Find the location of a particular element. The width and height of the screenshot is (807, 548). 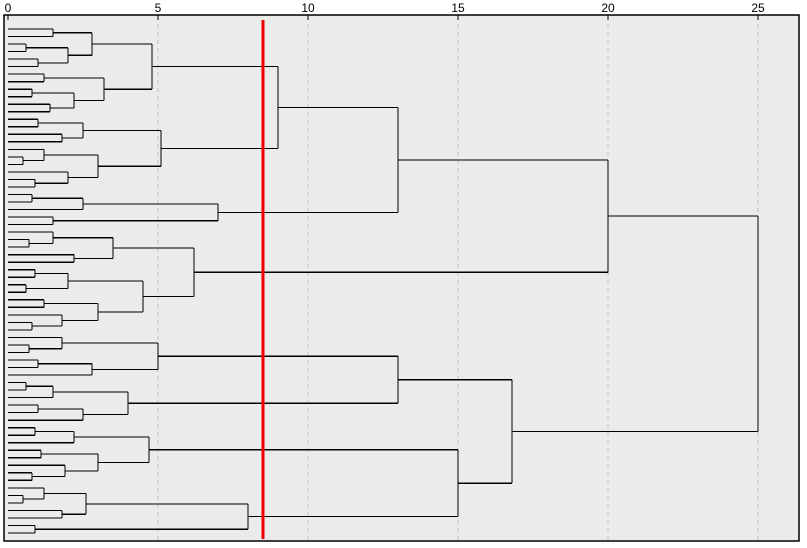

x-tick-label: 15 is located at coordinates (458, 8).